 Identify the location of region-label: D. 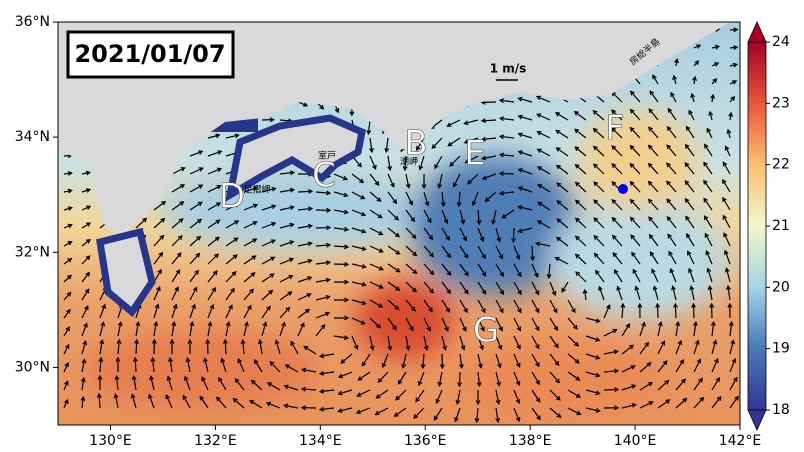
(232, 197).